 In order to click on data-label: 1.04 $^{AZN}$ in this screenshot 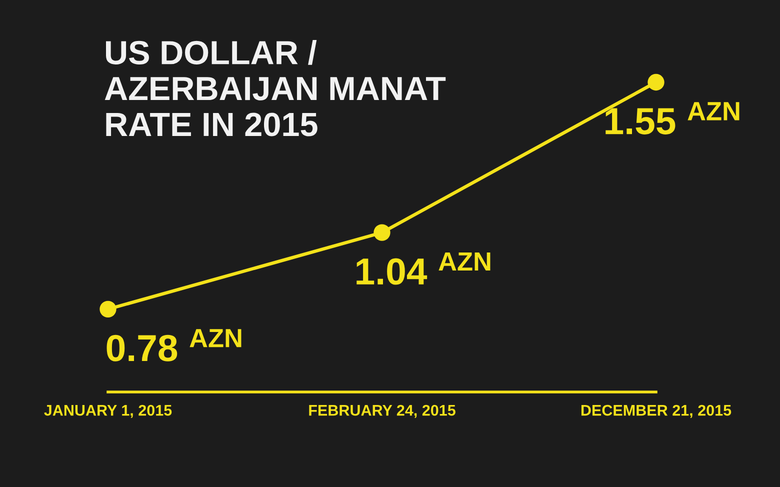, I will do `click(423, 268)`.